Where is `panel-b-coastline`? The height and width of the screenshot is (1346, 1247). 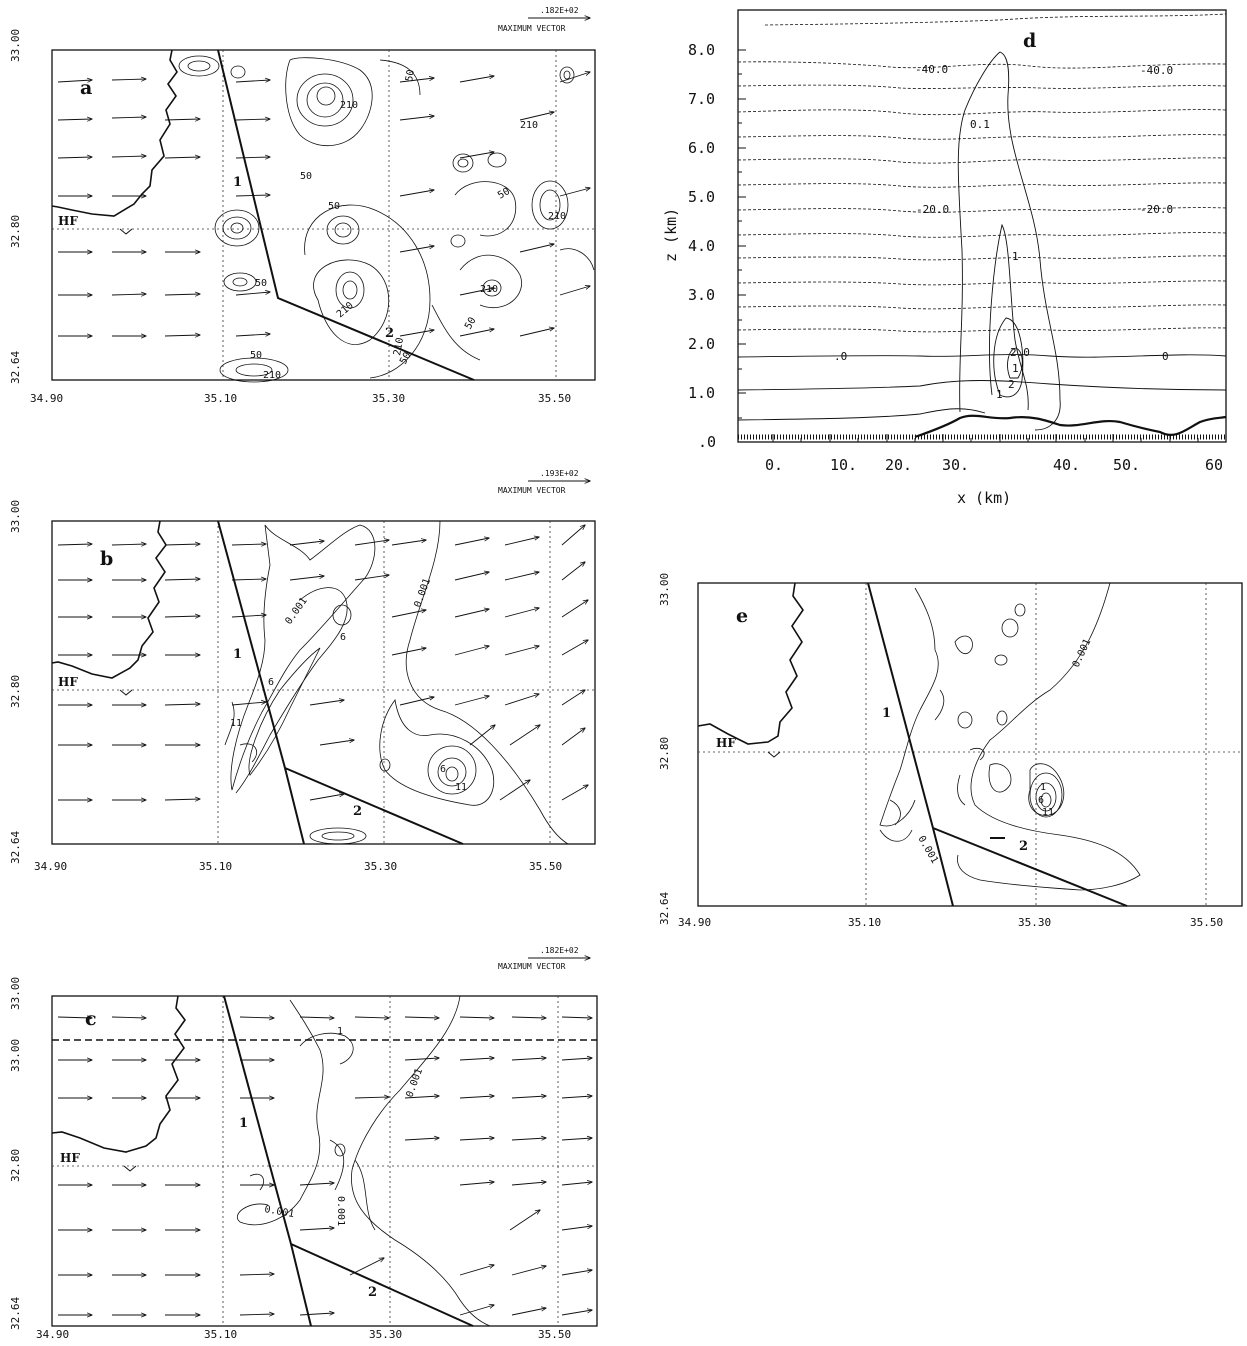
panel-b-coastline is located at coordinates (109, 599).